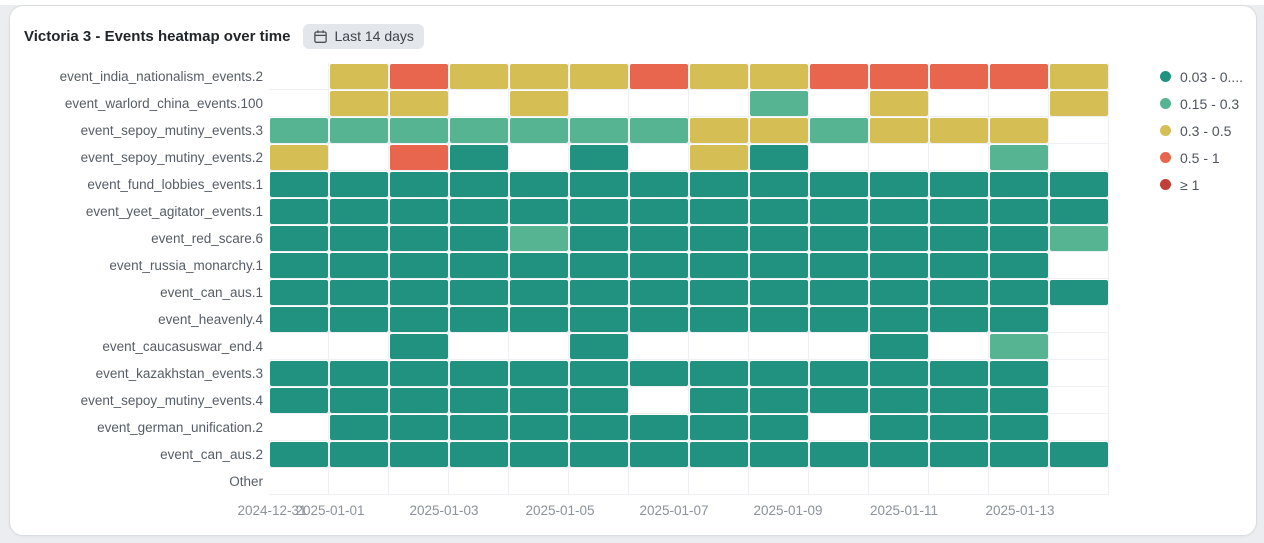  Describe the element at coordinates (1201, 184) in the screenshot. I see `legend-item: ≥ 1` at that location.